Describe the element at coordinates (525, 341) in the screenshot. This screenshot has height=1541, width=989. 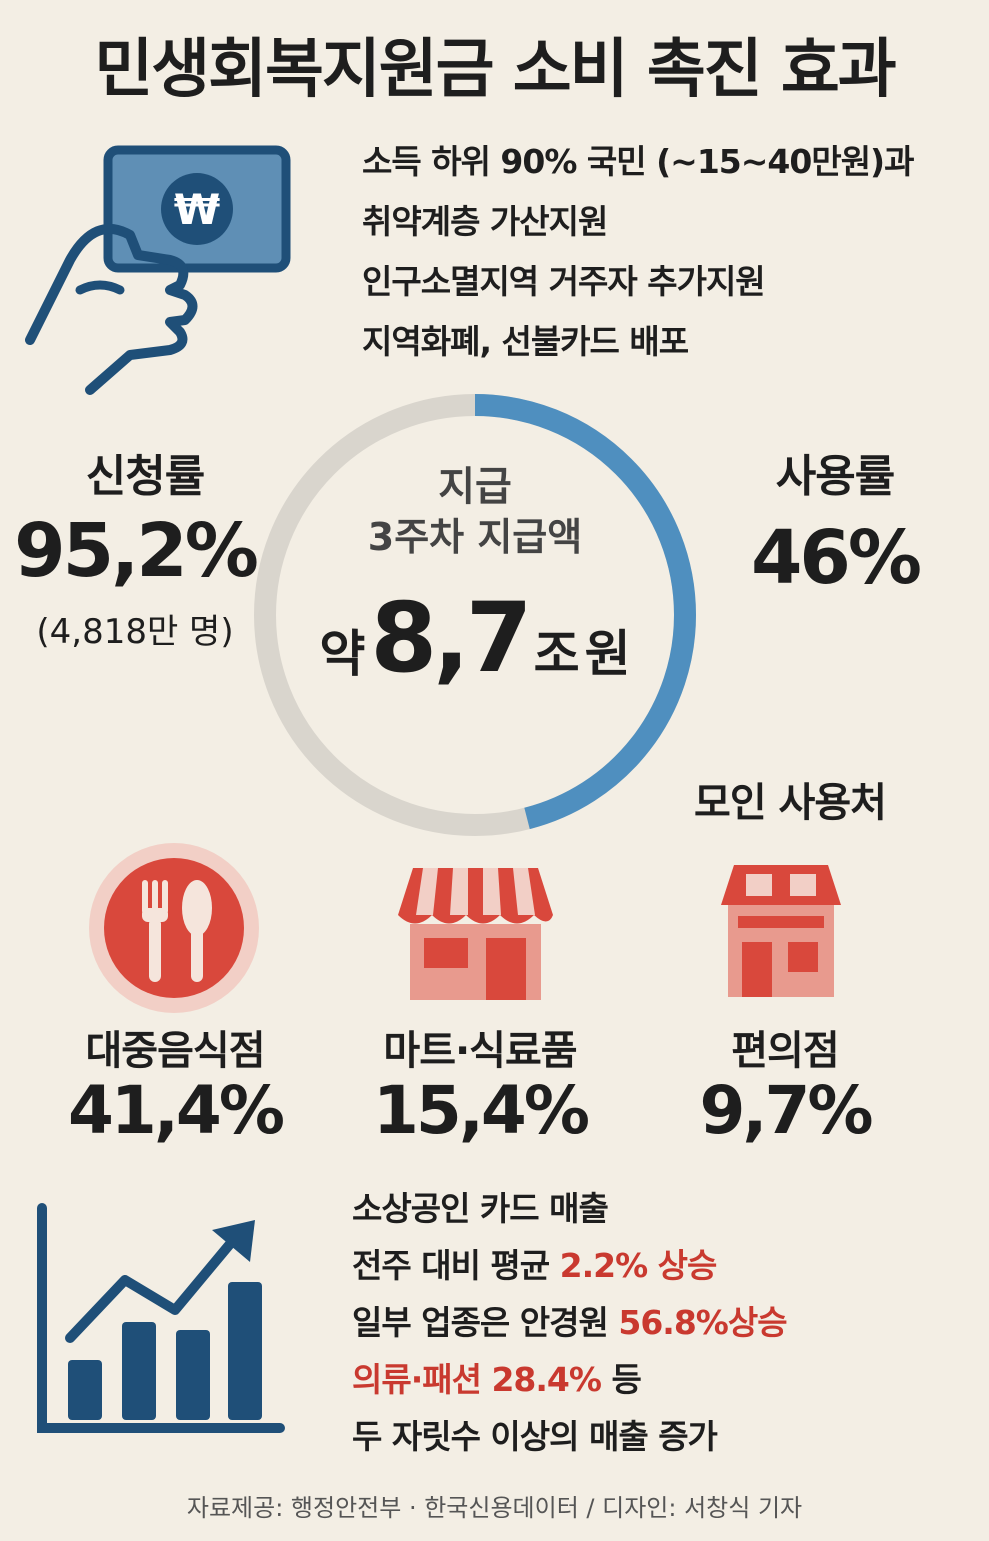
I see `intro-line: 지역화폐, 선불카드 배포` at that location.